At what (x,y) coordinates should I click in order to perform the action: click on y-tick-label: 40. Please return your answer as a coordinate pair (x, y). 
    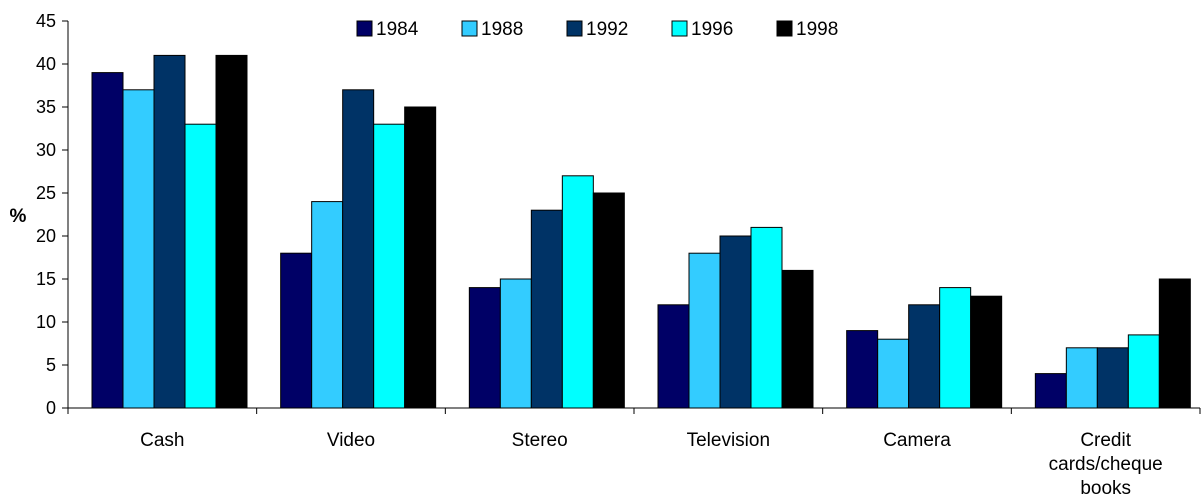
    Looking at the image, I should click on (46, 64).